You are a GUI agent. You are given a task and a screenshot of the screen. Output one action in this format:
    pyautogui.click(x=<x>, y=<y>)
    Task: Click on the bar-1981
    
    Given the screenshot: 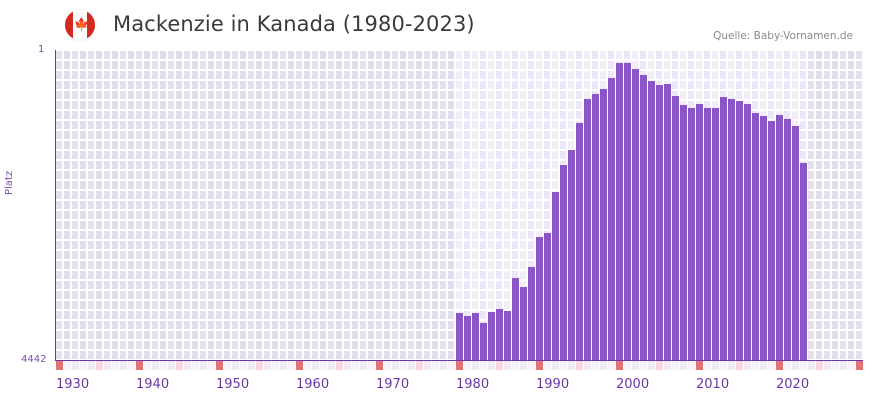 What is the action you would take?
    pyautogui.click(x=467, y=338)
    